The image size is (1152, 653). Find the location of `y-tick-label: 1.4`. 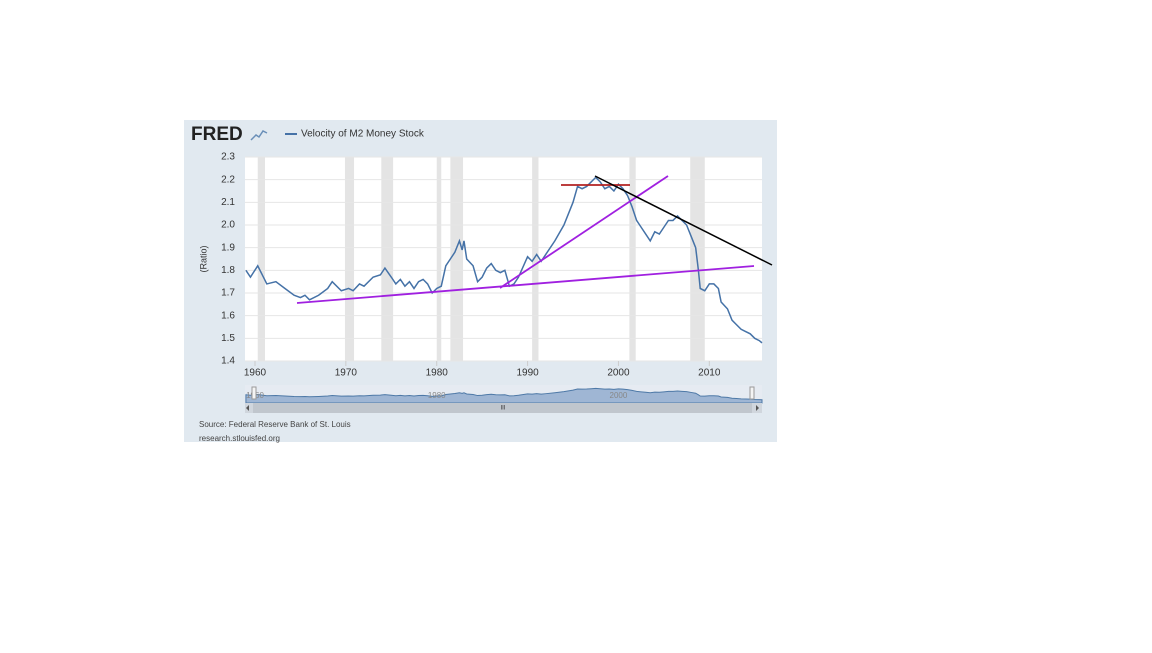

y-tick-label: 1.4 is located at coordinates (228, 361).